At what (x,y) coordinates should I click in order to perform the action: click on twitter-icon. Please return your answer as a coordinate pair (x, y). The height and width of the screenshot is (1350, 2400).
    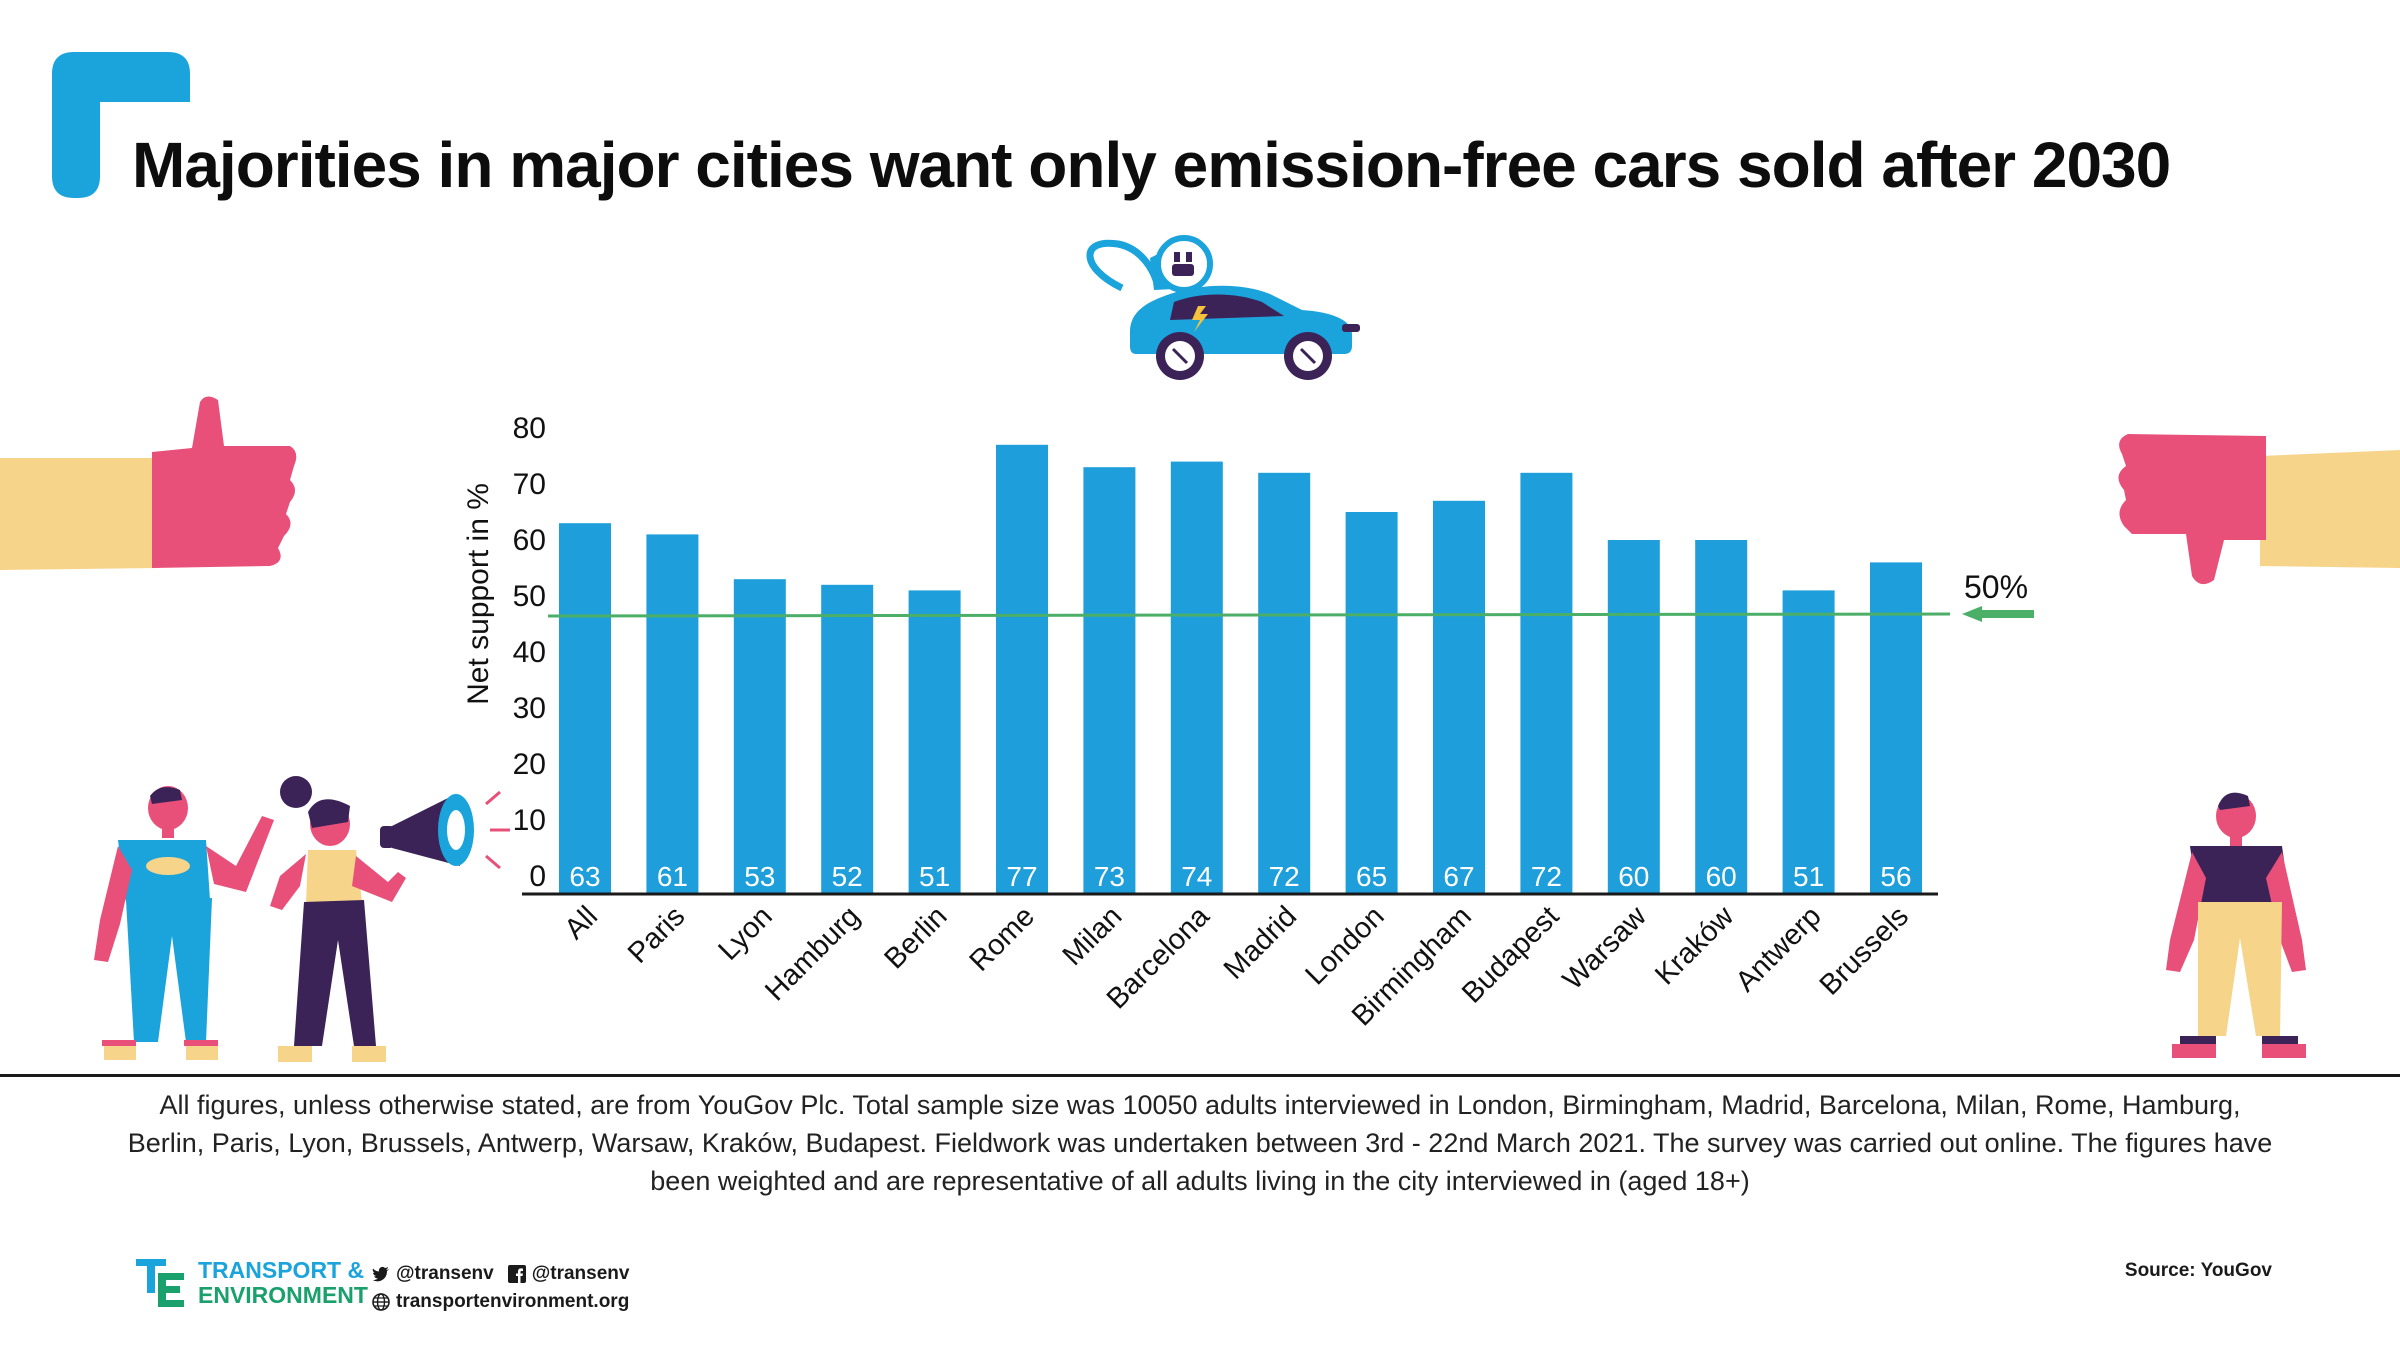
    Looking at the image, I should click on (380, 1274).